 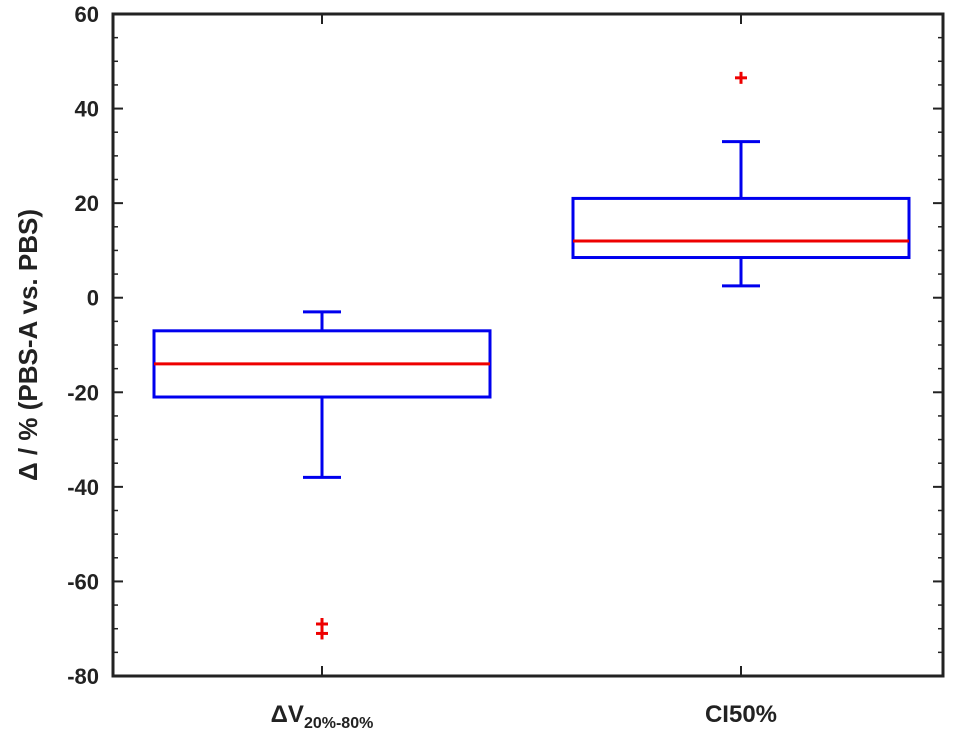 I want to click on y-tick-label: 20, so click(x=87, y=203).